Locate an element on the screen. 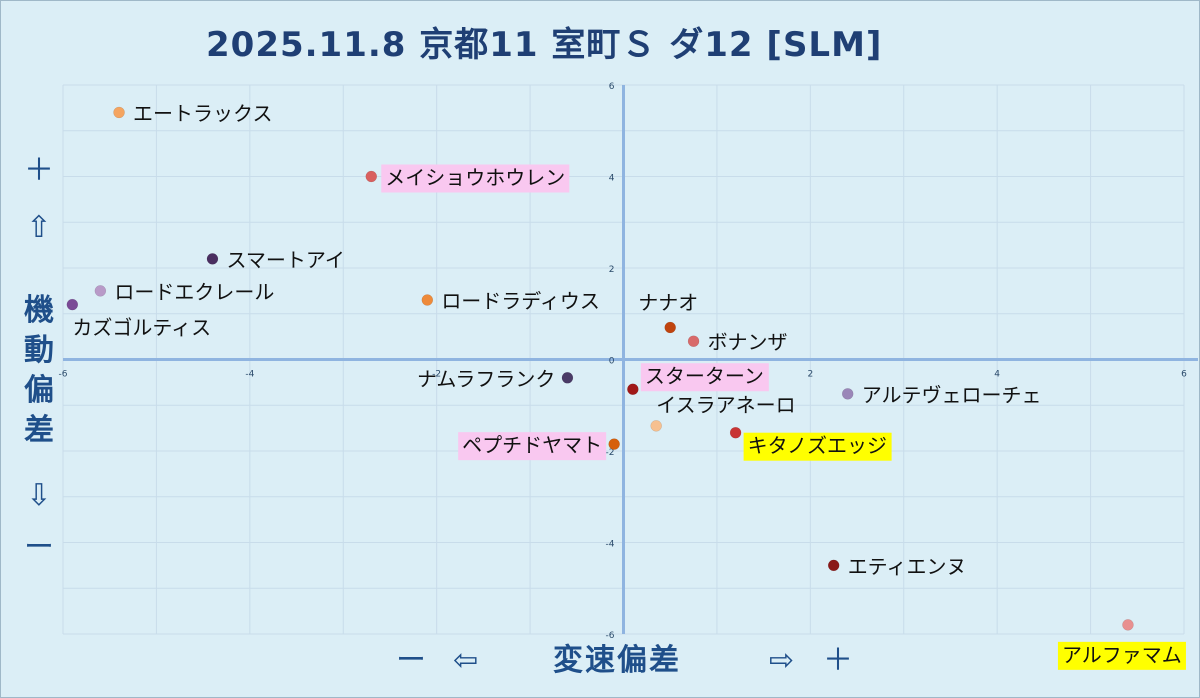 The width and height of the screenshot is (1200, 698). point-label: カズゴルティス is located at coordinates (141, 328).